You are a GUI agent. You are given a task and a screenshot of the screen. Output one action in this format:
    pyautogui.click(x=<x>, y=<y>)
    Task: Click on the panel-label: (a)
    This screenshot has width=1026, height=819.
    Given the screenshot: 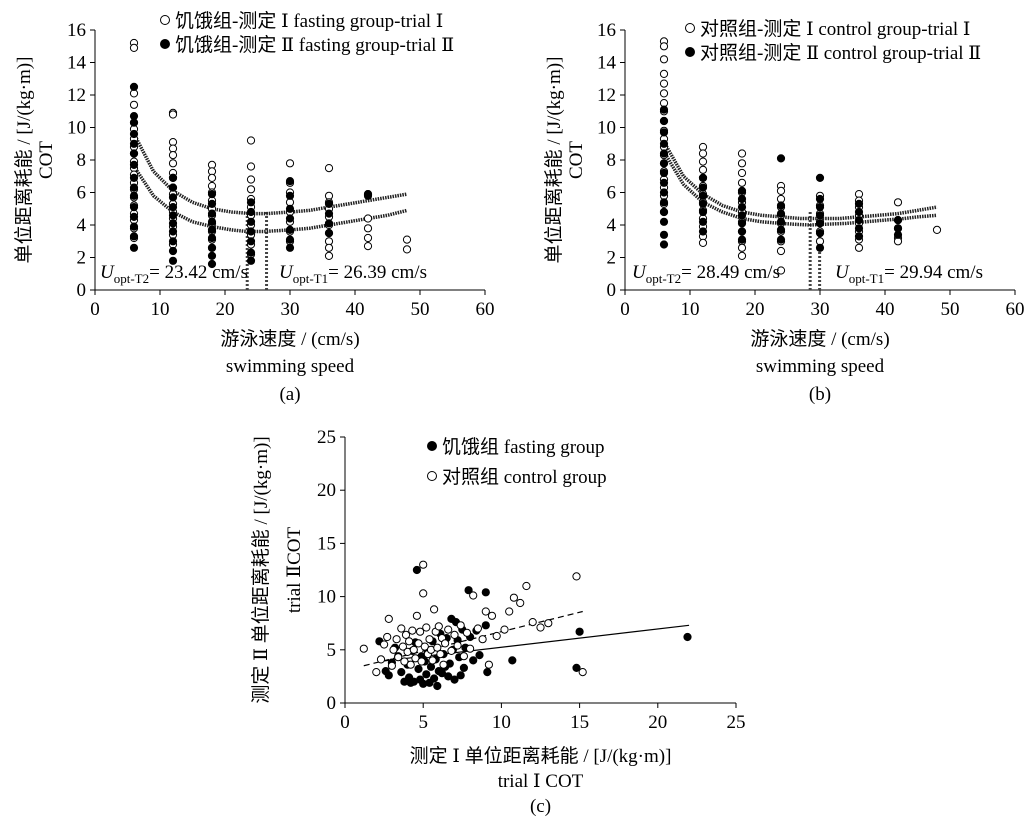 What is the action you would take?
    pyautogui.click(x=289, y=394)
    